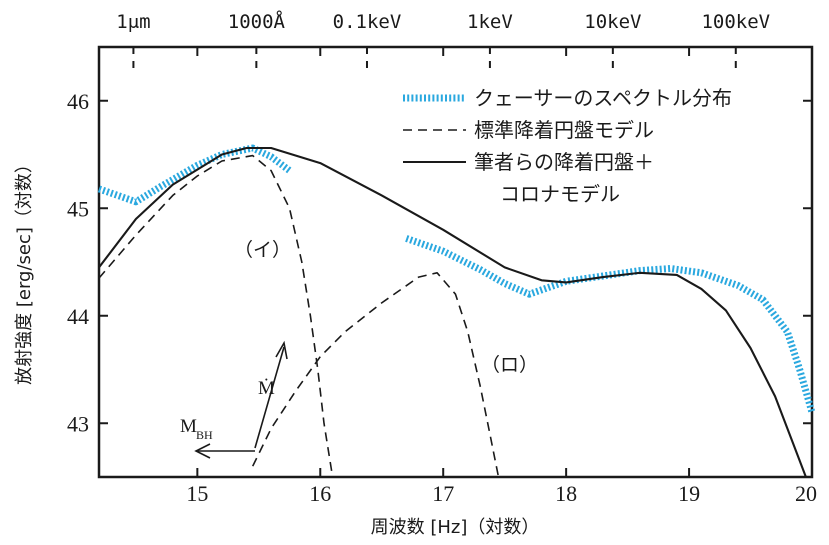 Image resolution: width=829 pixels, height=545 pixels. I want to click on top-tick-label: 10keV, so click(612, 22).